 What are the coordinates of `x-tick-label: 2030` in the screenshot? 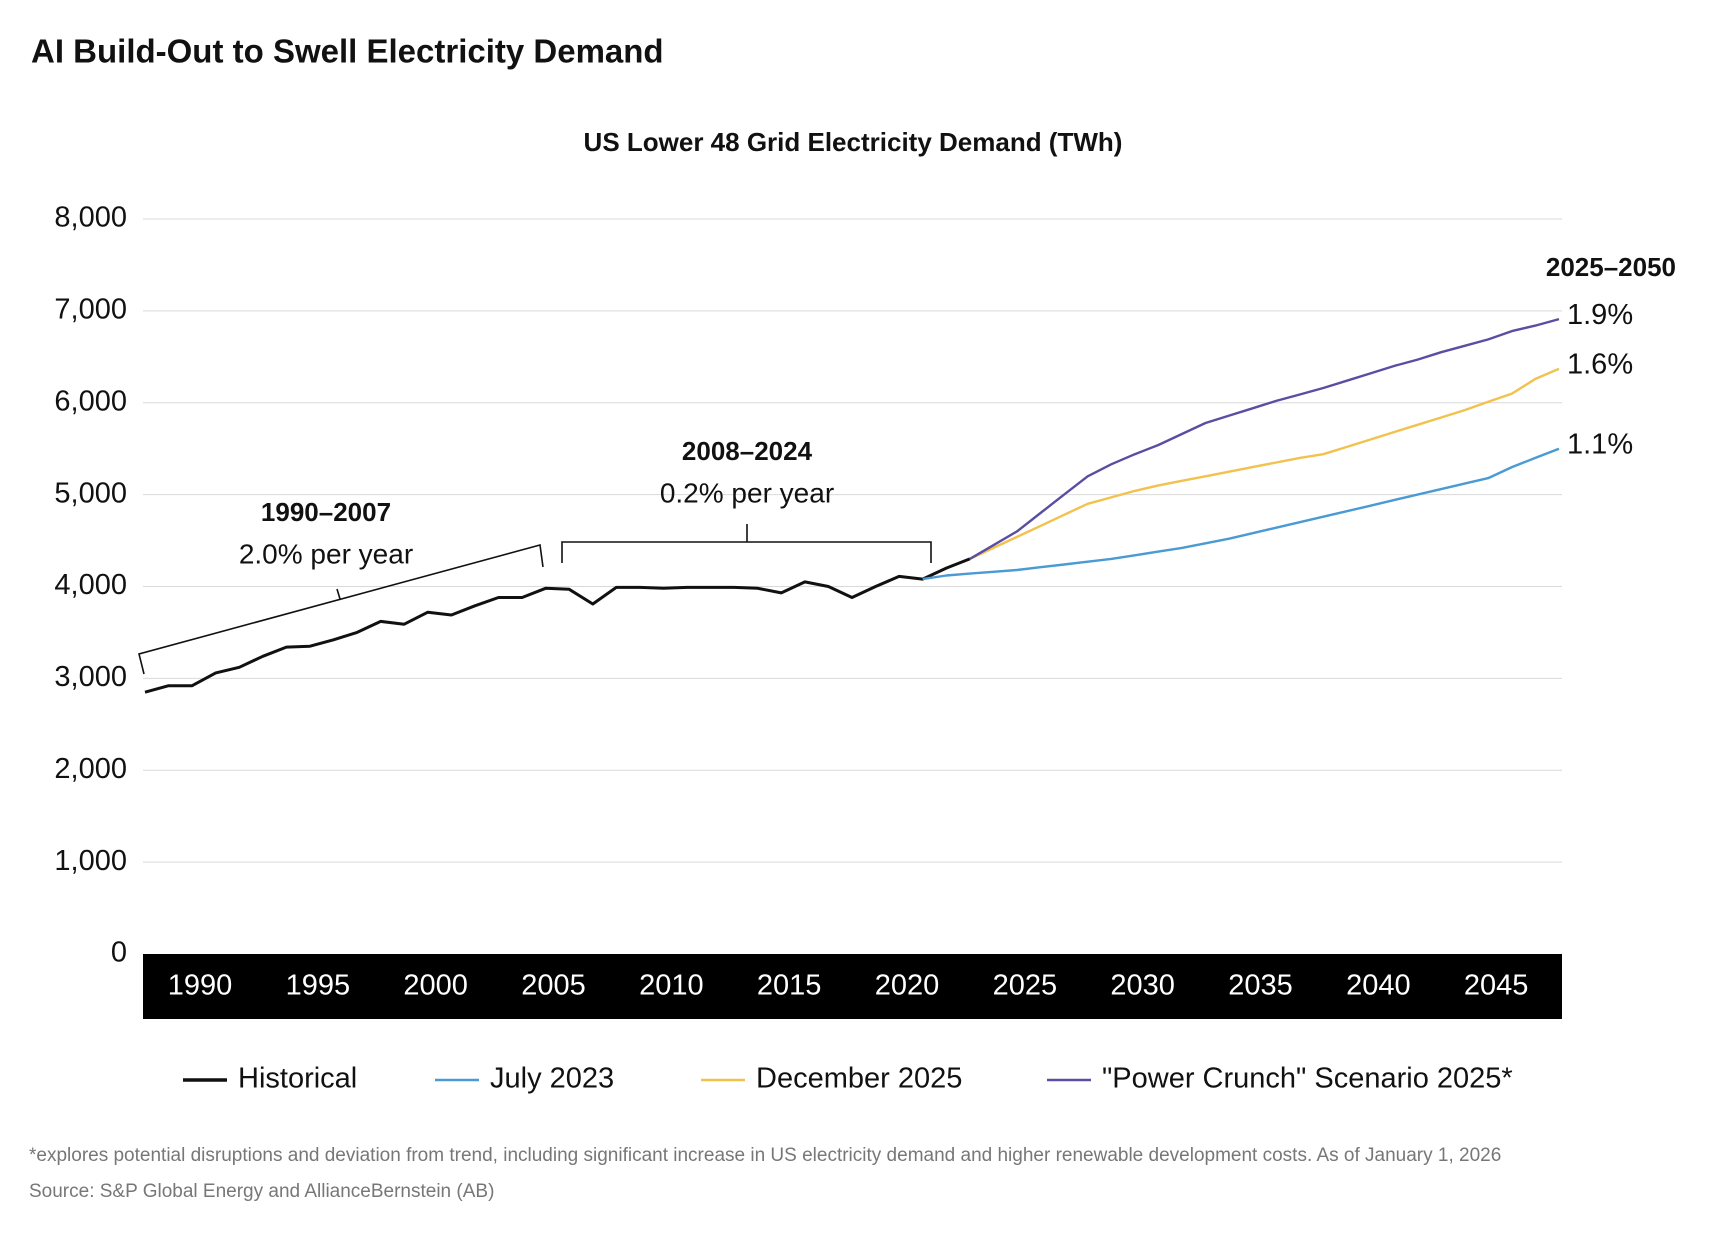 It's located at (1142, 986).